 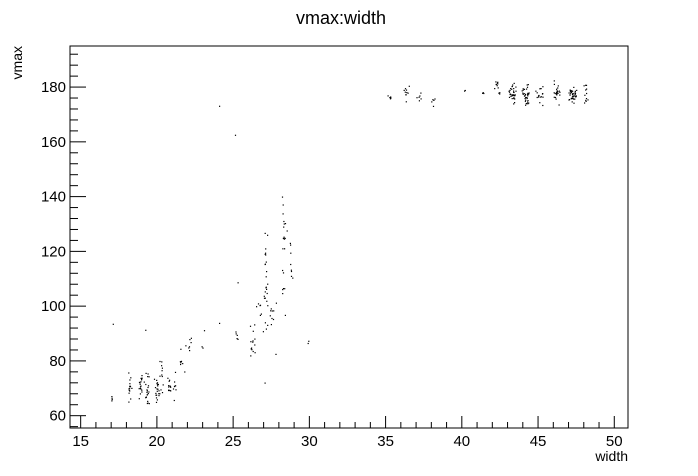 I want to click on y-axis-label: vmax, so click(x=17, y=62).